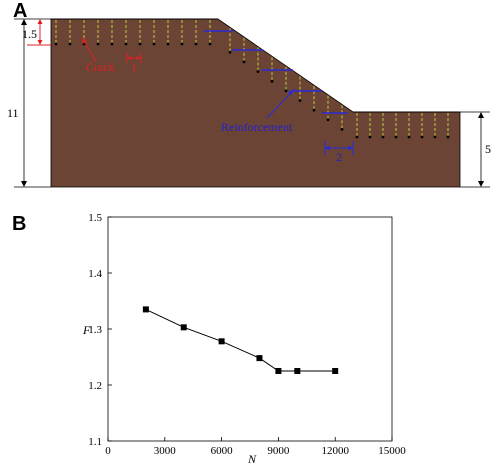  Describe the element at coordinates (134, 67) in the screenshot. I see `crack-spacing-label: 1` at that location.